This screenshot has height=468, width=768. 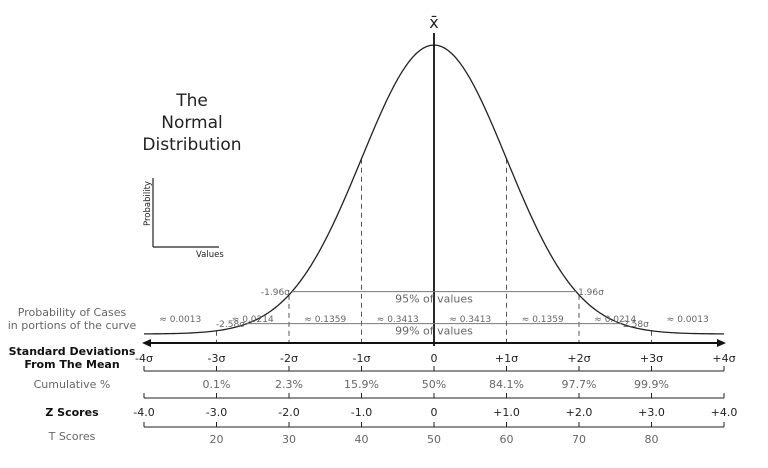 What do you see at coordinates (71, 364) in the screenshot?
I see `std-dev-label-2: From The Mean` at bounding box center [71, 364].